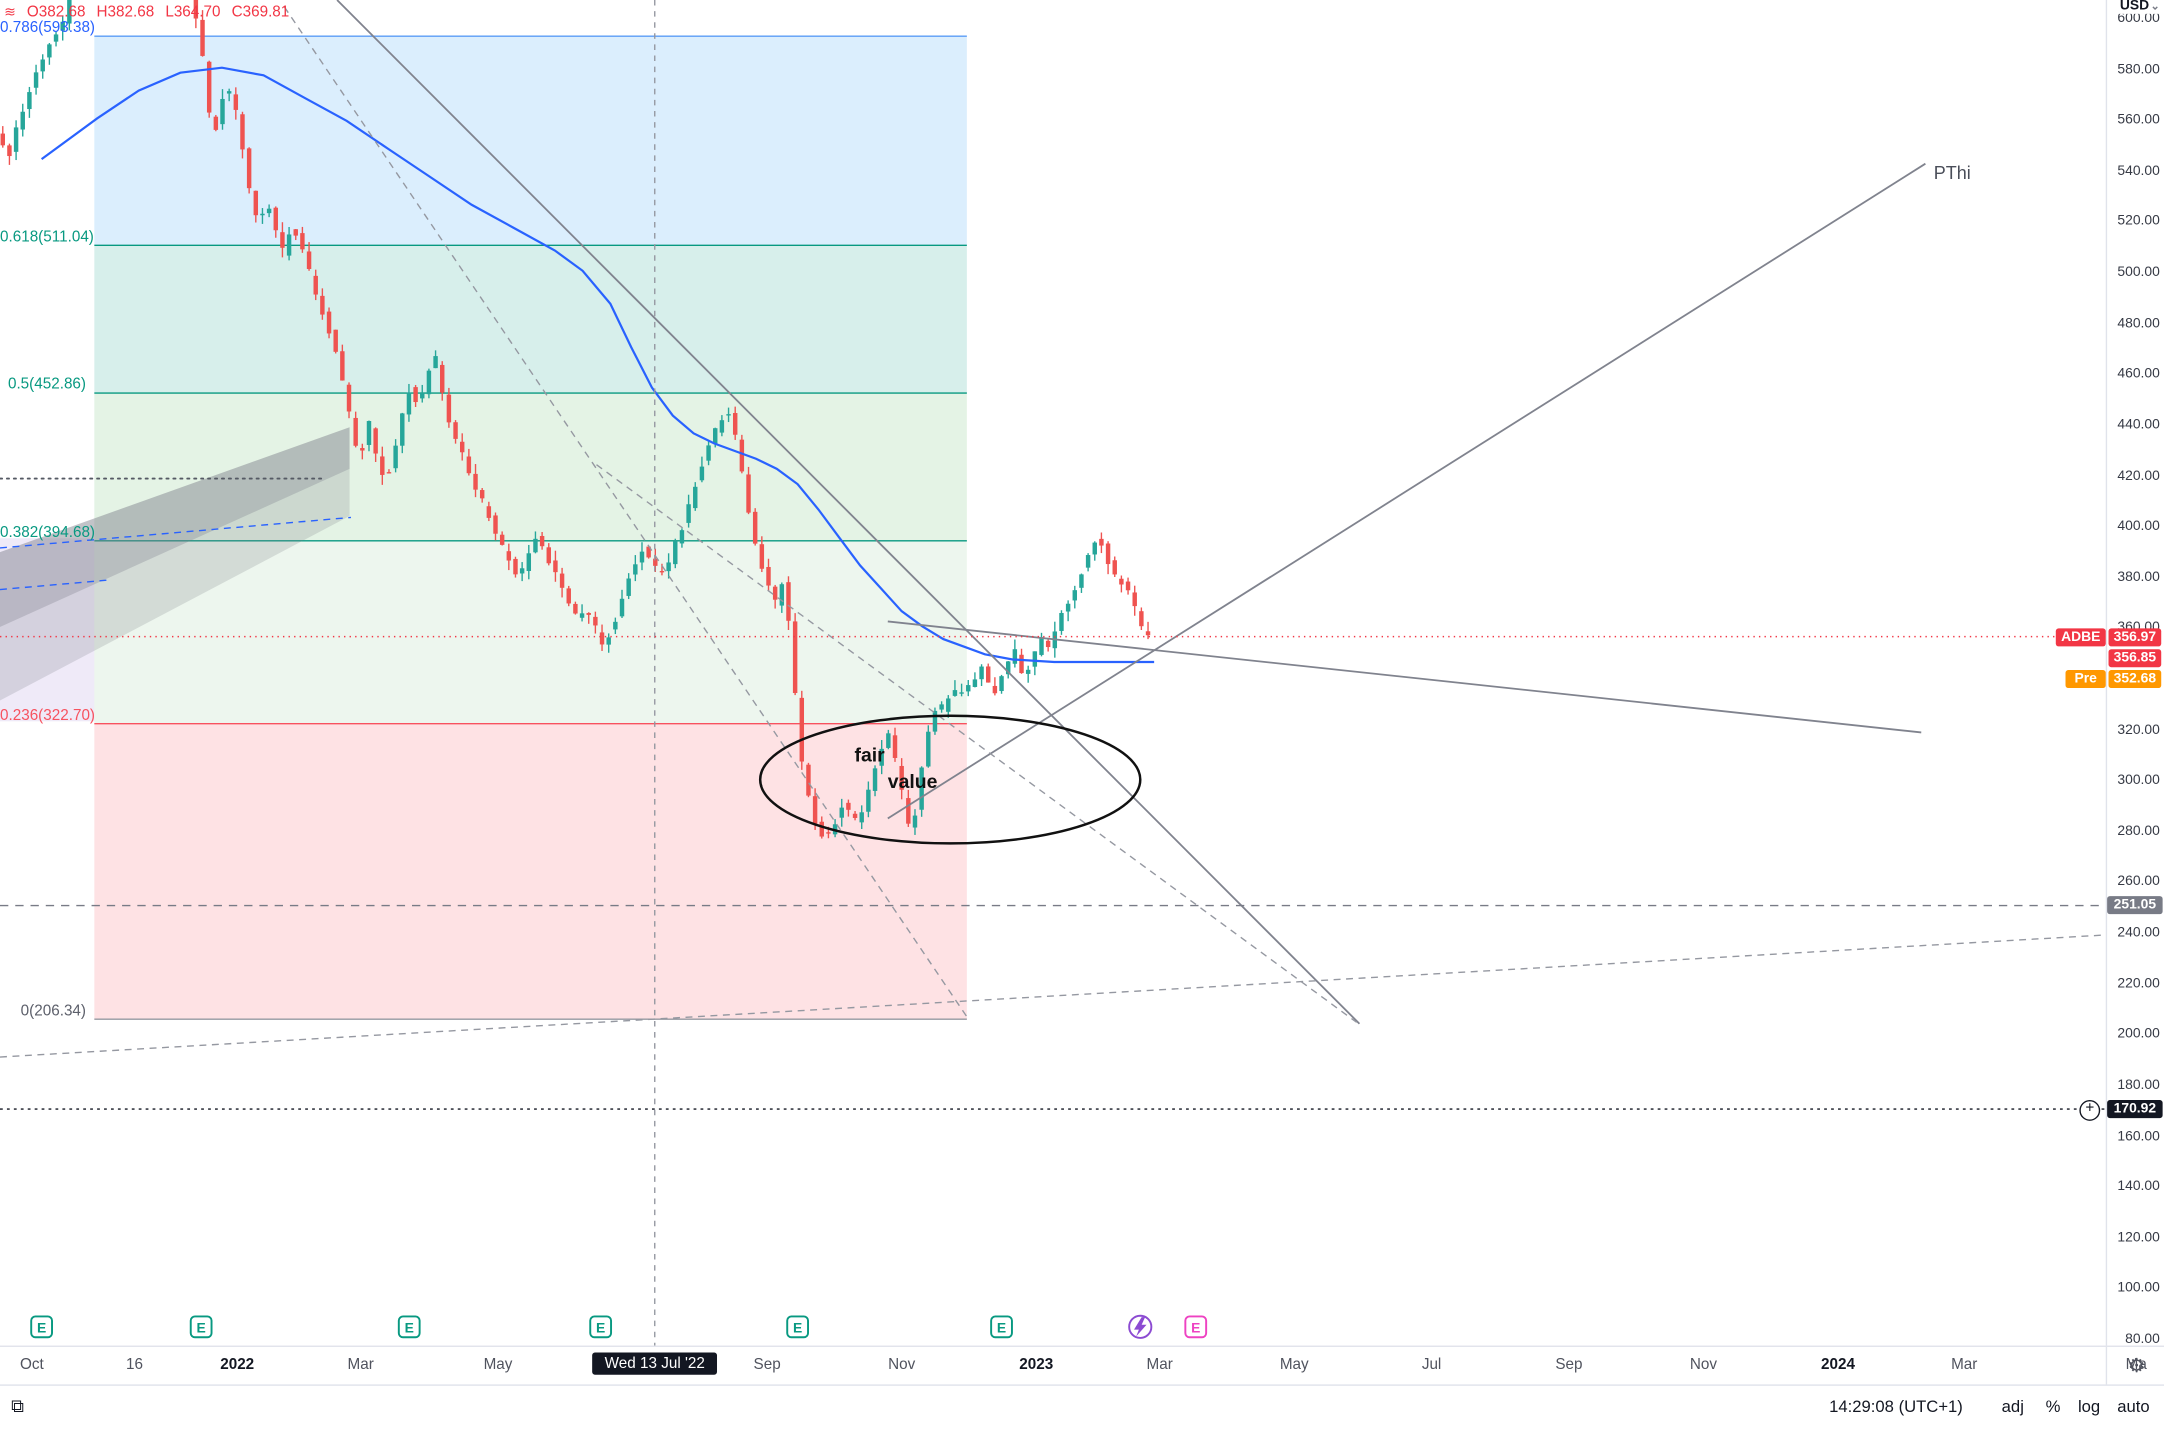 This screenshot has height=1429, width=2164. What do you see at coordinates (2138, 374) in the screenshot?
I see `price-tick: 460.00` at bounding box center [2138, 374].